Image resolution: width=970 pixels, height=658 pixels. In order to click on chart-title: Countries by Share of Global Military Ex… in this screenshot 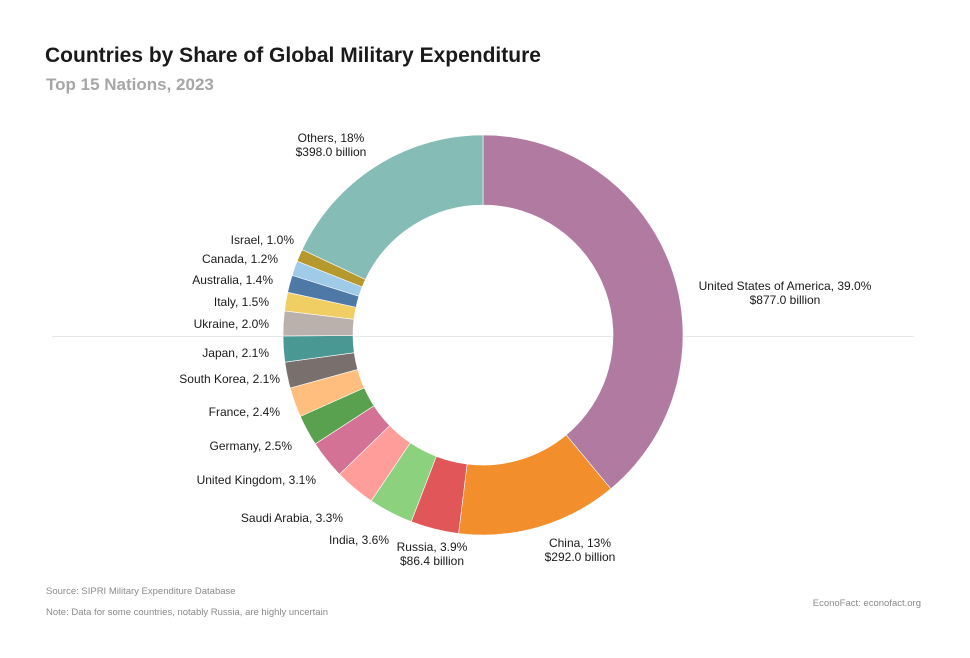, I will do `click(293, 55)`.